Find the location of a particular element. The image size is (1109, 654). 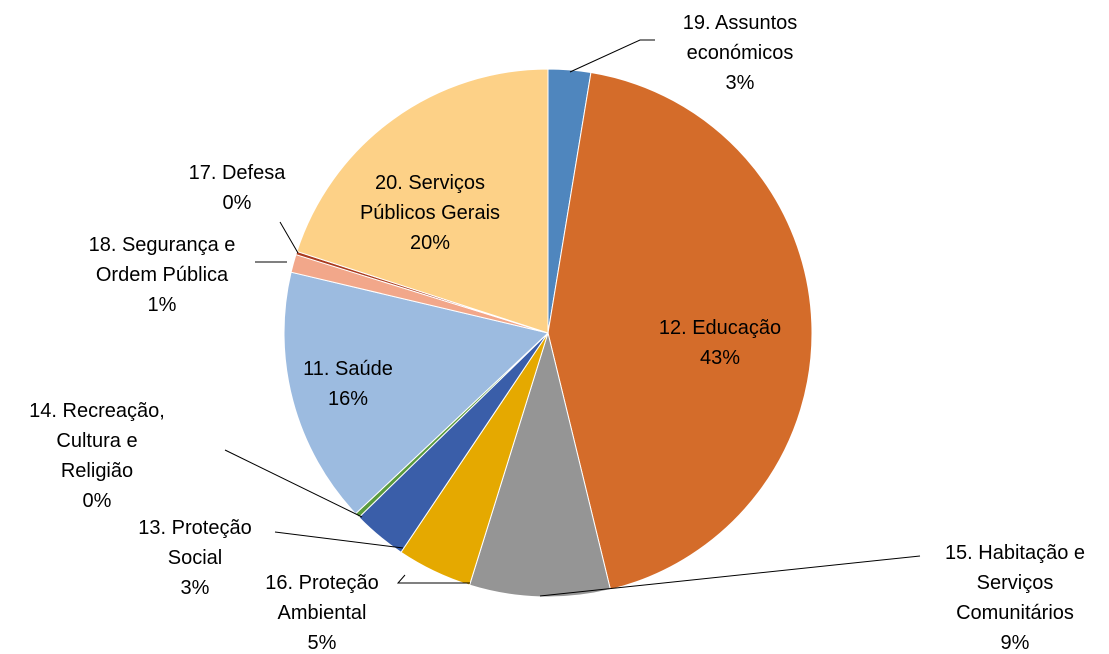

percent-label: 1% is located at coordinates (162, 305).